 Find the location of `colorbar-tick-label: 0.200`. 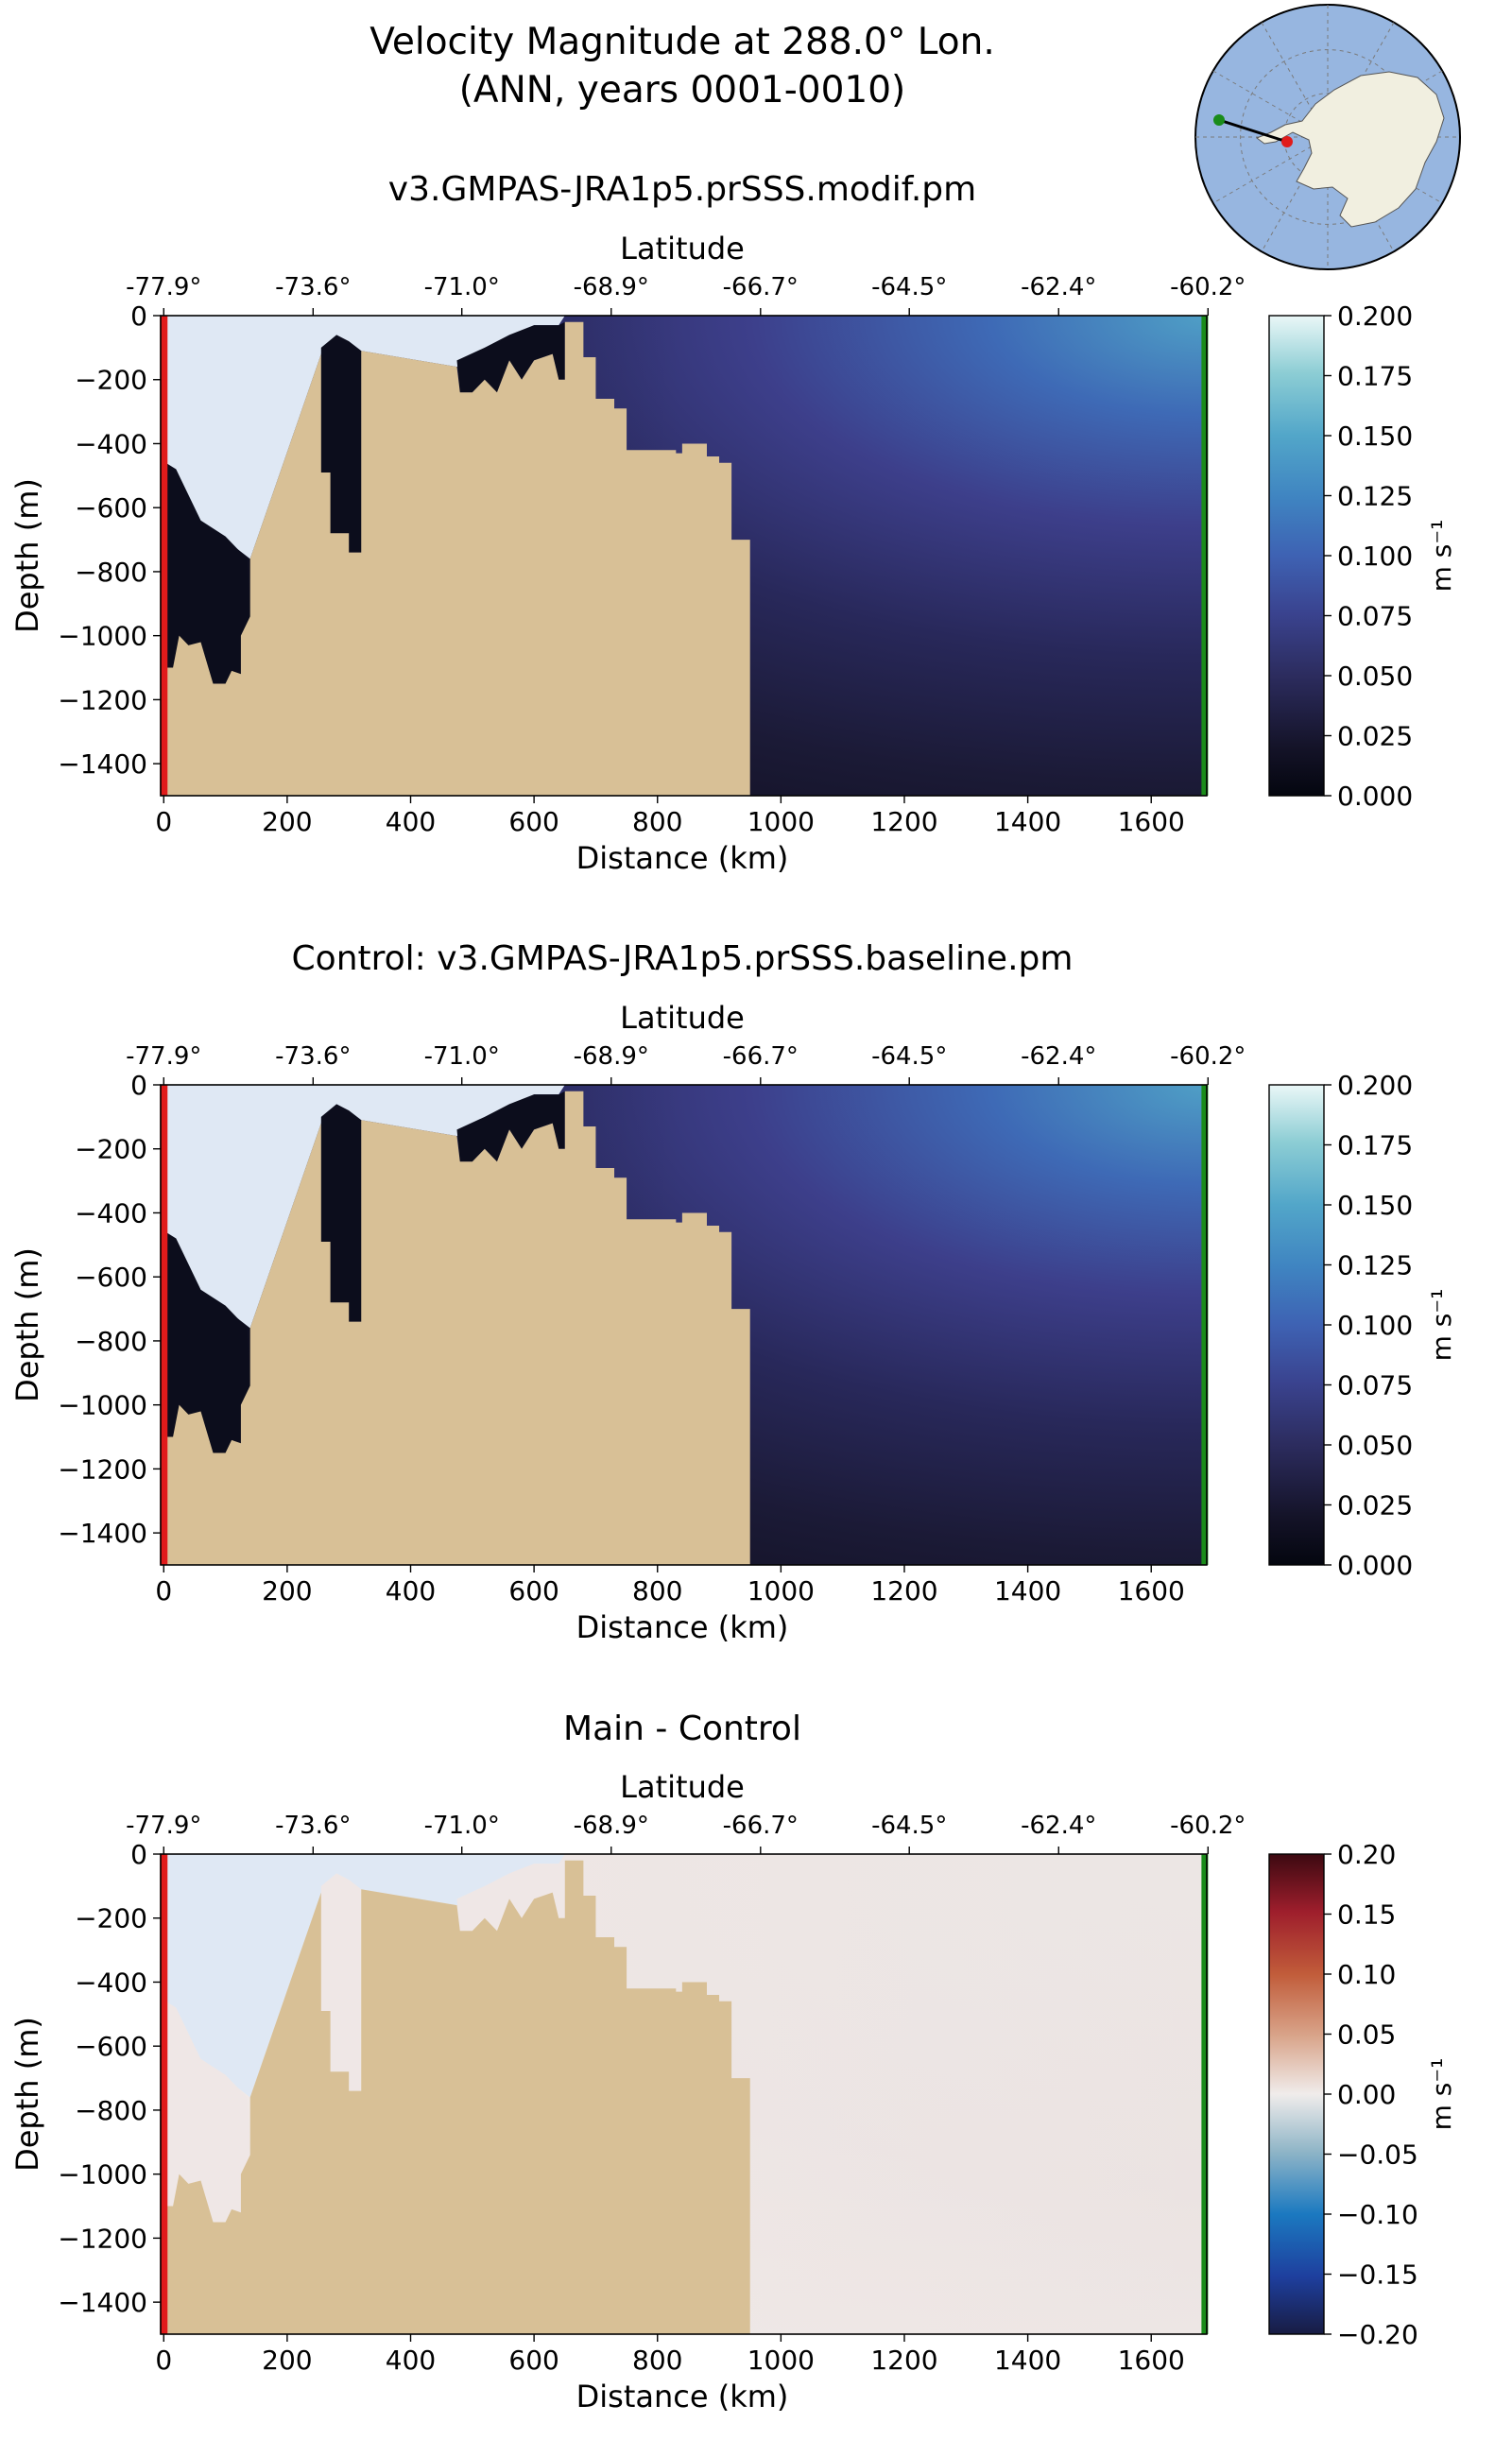

colorbar-tick-label: 0.200 is located at coordinates (1375, 1085).